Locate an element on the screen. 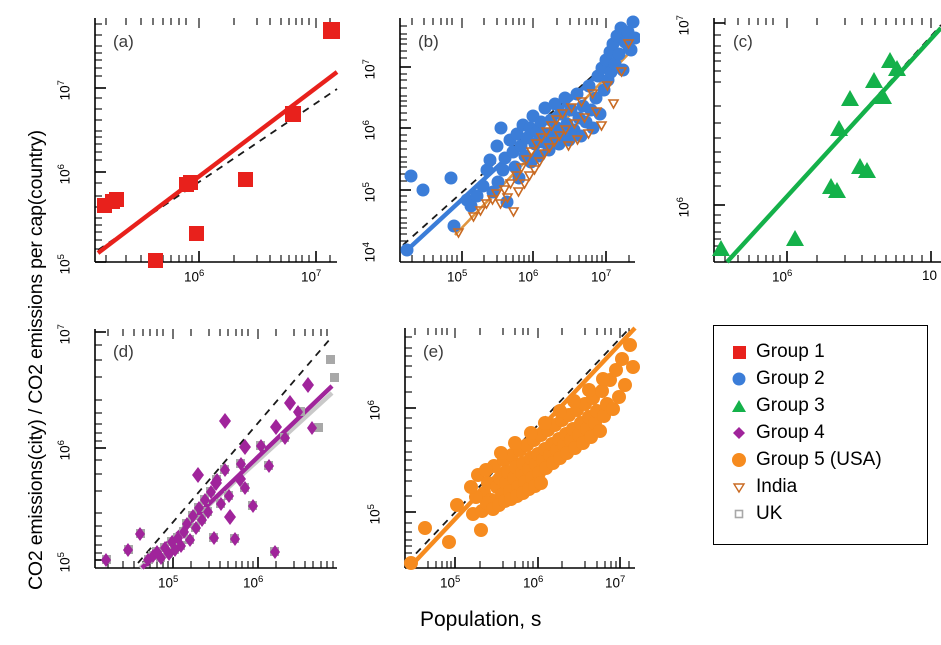  legend-label-india: India is located at coordinates (777, 486).